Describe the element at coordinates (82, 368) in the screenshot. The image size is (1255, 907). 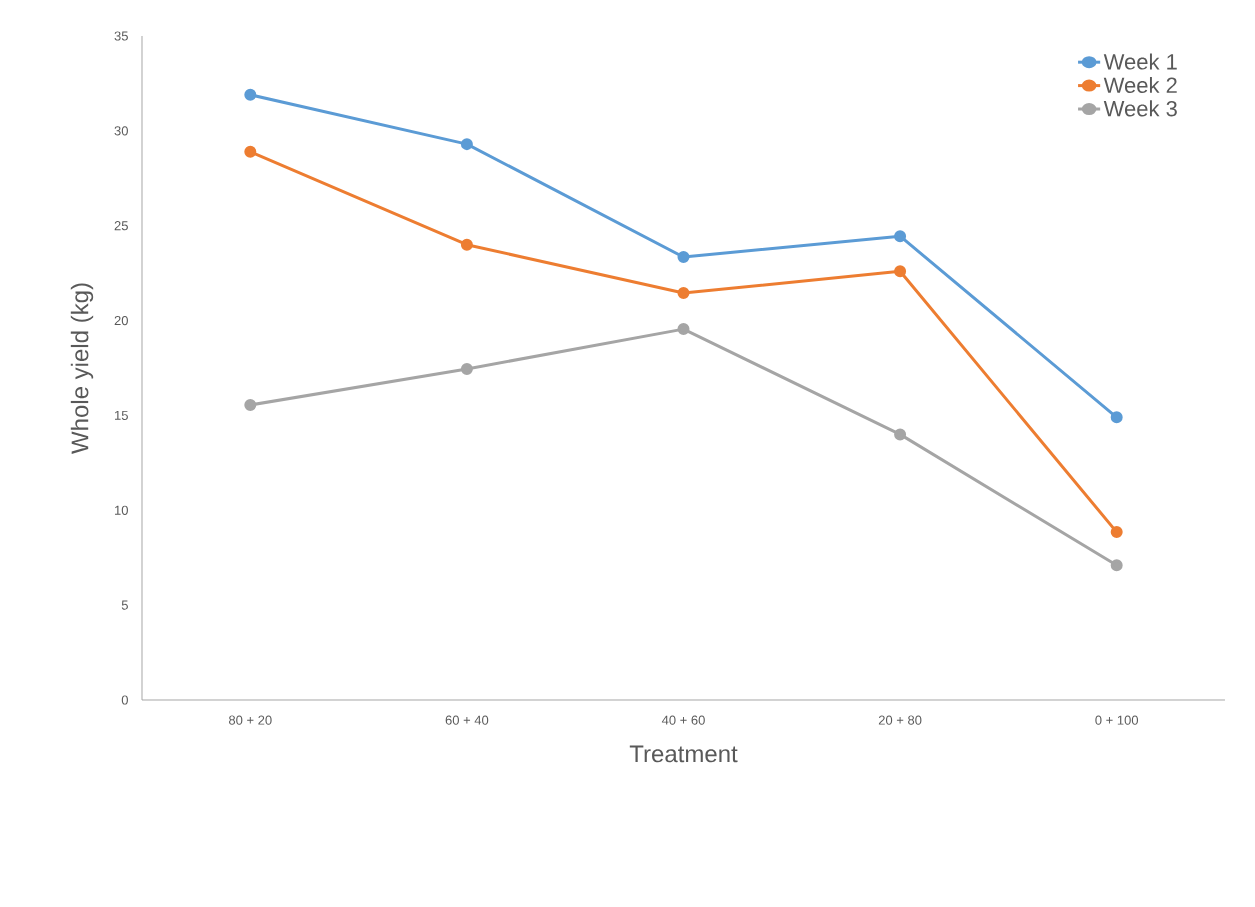
I see `y-axis-title: Whole yield (kg)` at that location.